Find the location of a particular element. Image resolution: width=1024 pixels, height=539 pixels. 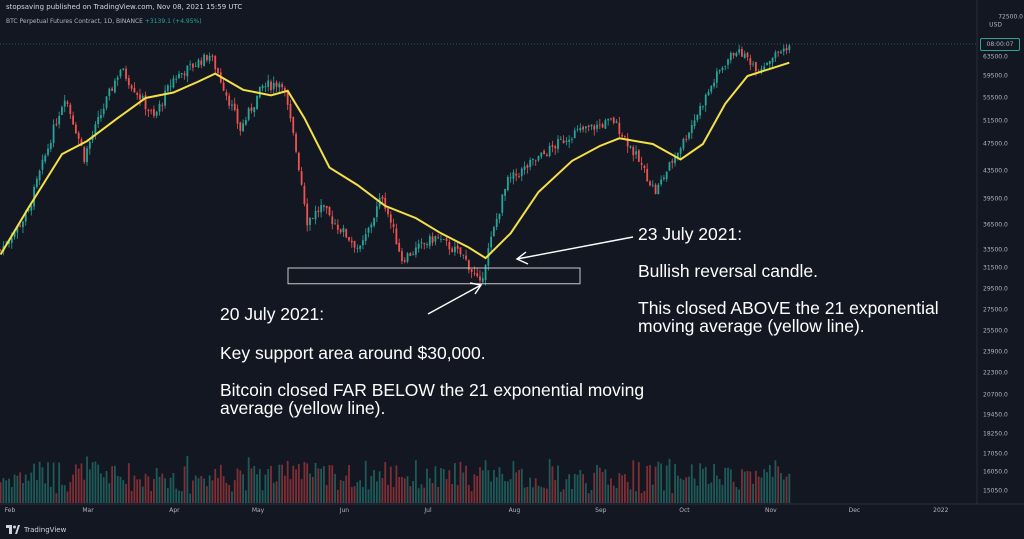

right-annotation-title: 23 July 2021: is located at coordinates (690, 234).